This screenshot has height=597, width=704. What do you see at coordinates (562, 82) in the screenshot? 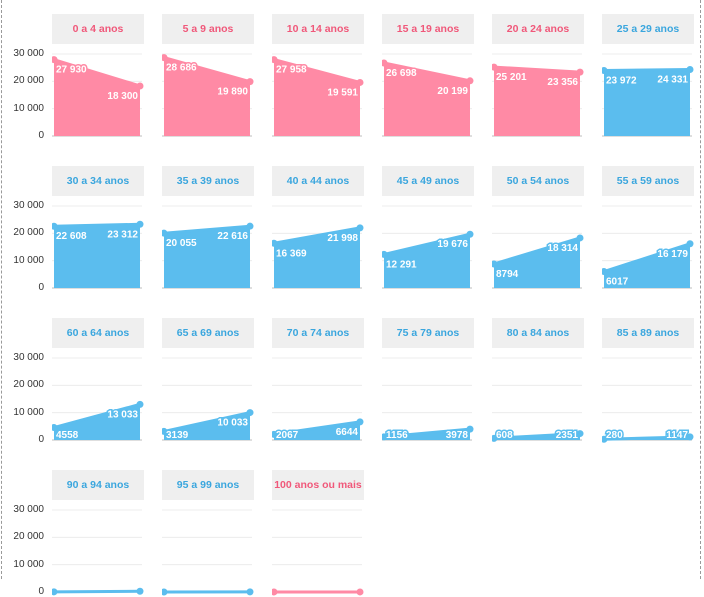
I see `value-label-end: 23 356` at bounding box center [562, 82].